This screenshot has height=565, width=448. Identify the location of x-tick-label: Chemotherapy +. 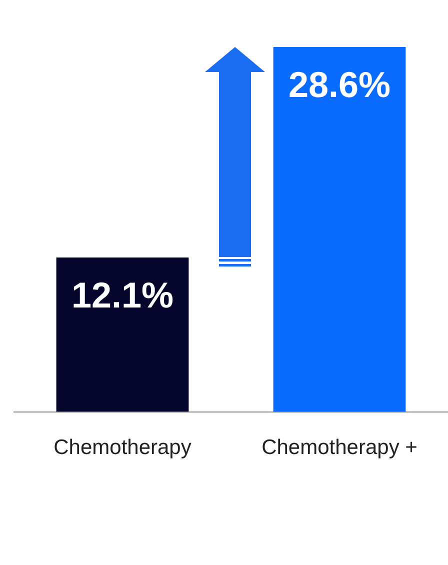
(340, 448).